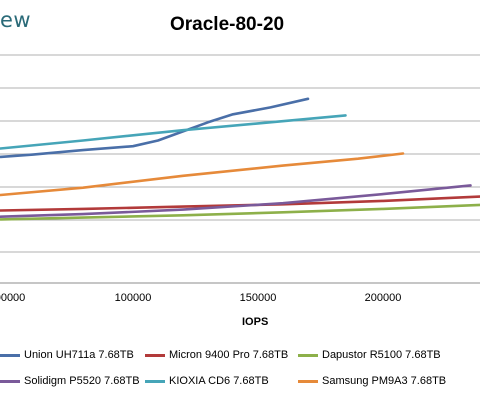 Image resolution: width=480 pixels, height=401 pixels. Describe the element at coordinates (16, 20) in the screenshot. I see `brand-logo-text: ew` at that location.